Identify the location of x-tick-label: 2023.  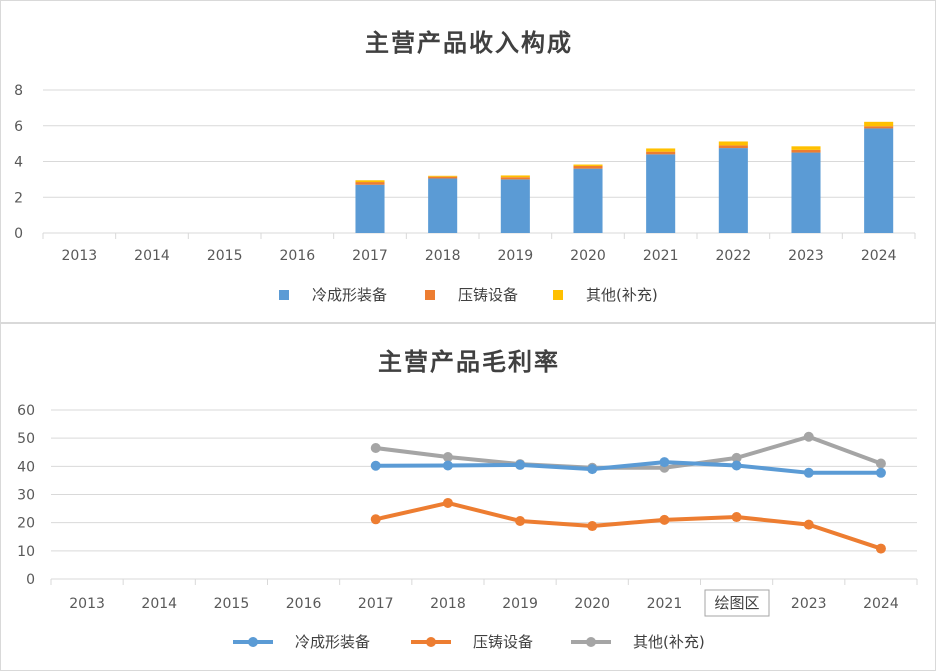
(806, 256).